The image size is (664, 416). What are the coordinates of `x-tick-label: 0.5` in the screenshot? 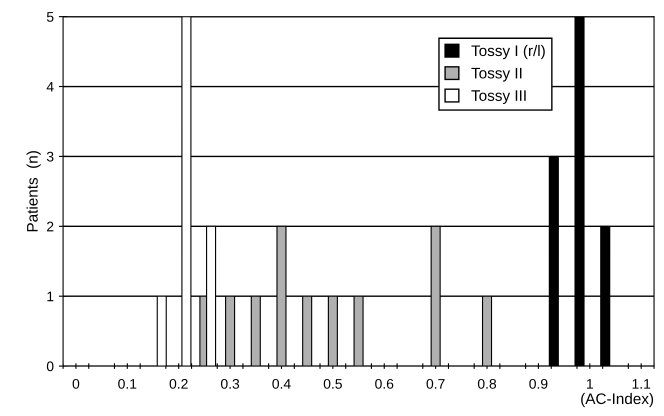 It's located at (333, 383).